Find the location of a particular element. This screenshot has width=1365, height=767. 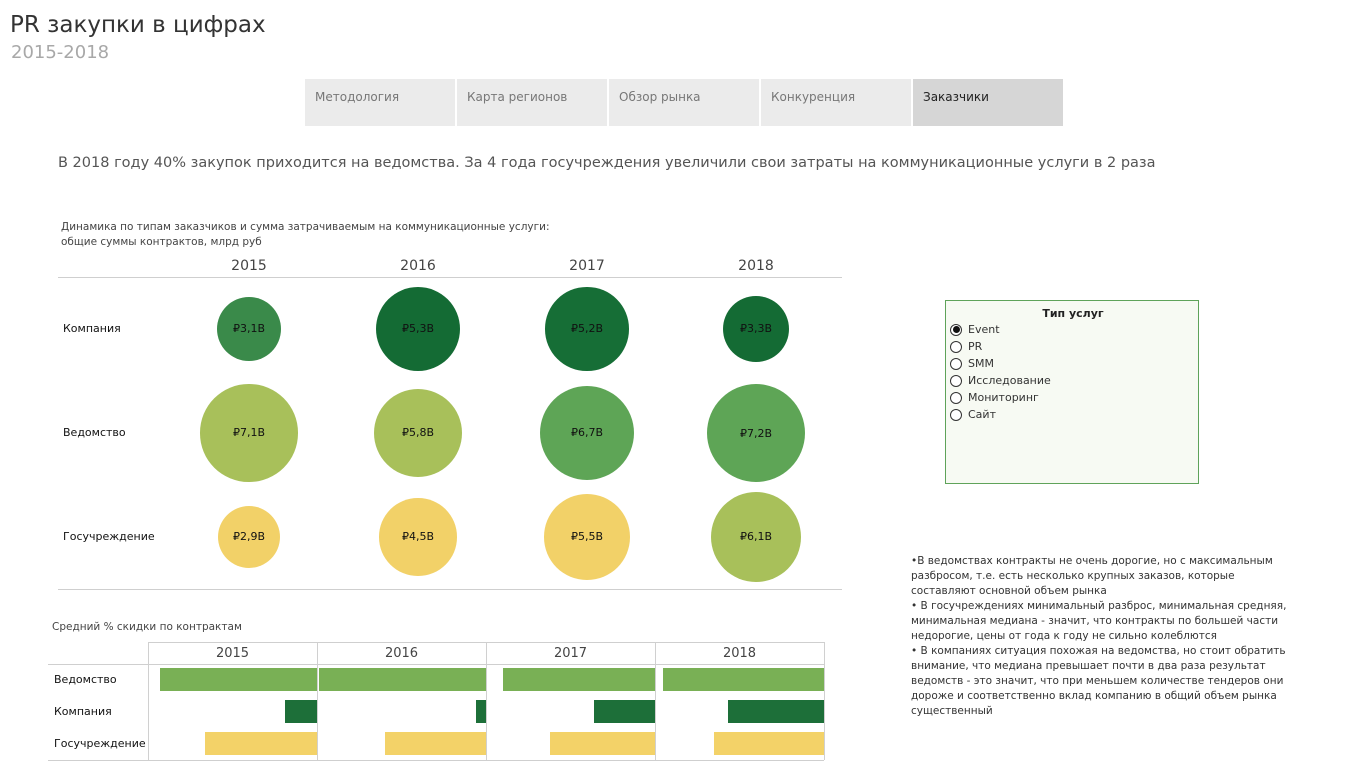

bubble-value-label: ₽5,2B is located at coordinates (586, 329).